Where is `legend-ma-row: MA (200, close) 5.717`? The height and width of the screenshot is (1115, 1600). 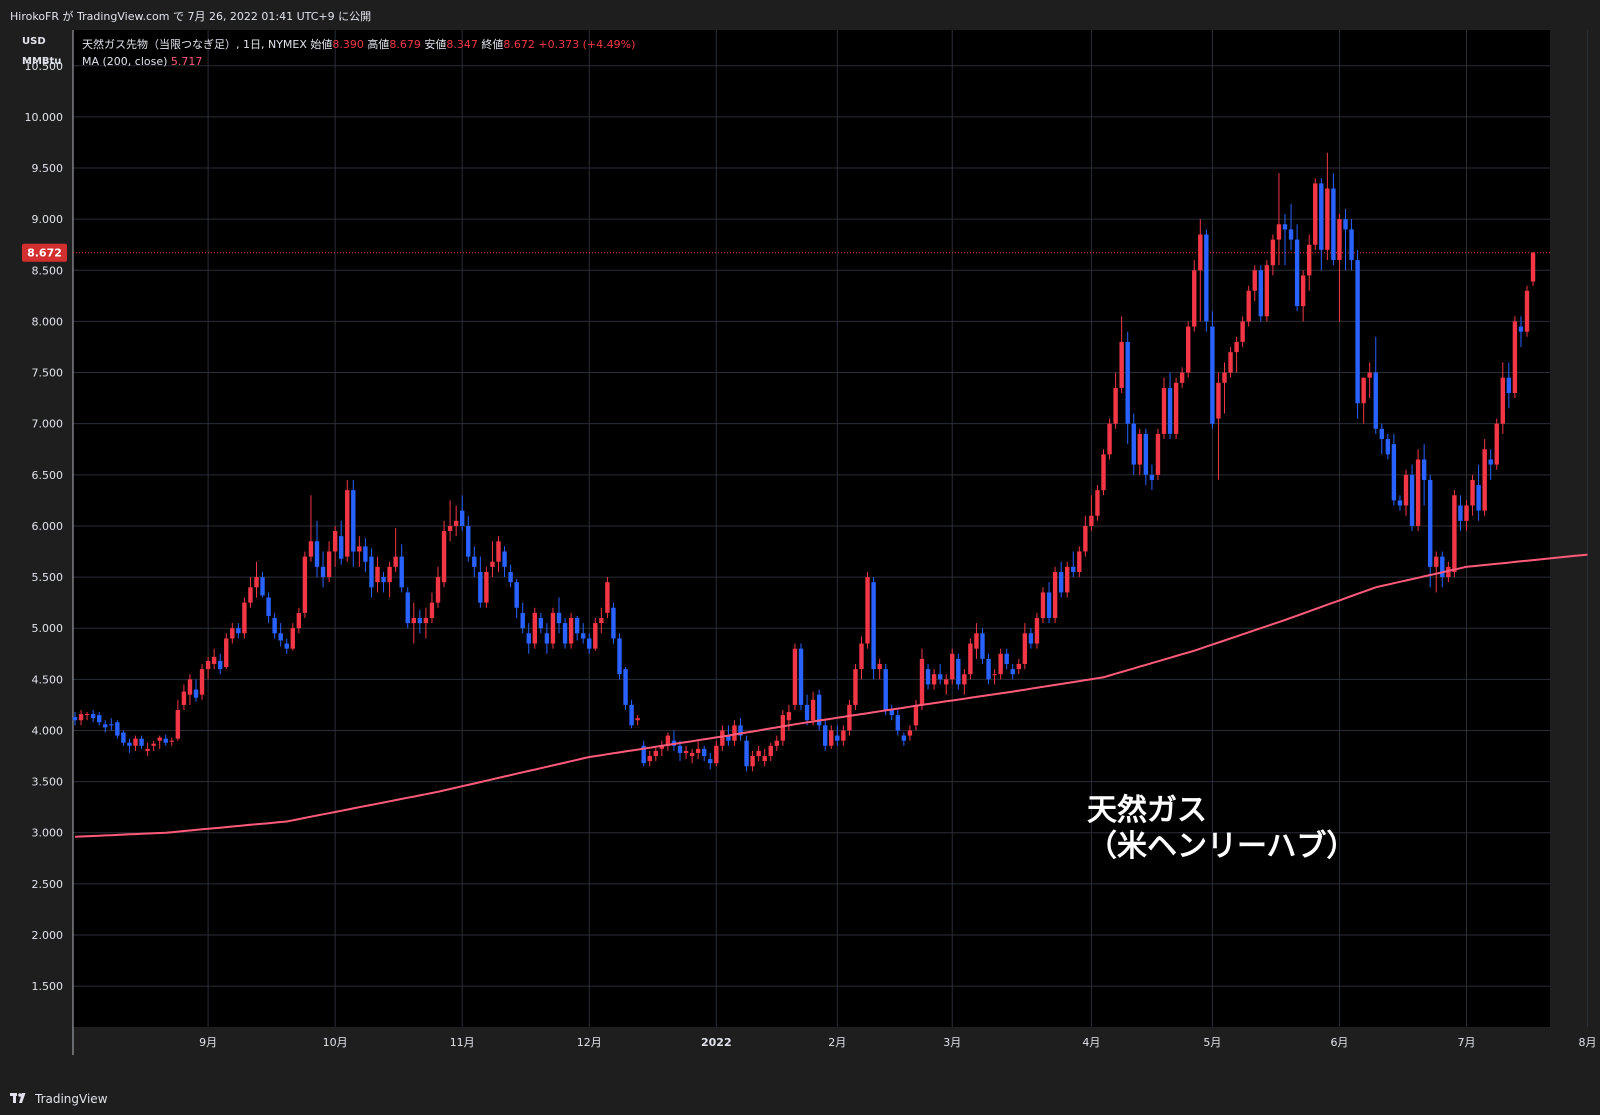 legend-ma-row: MA (200, close) 5.717 is located at coordinates (142, 61).